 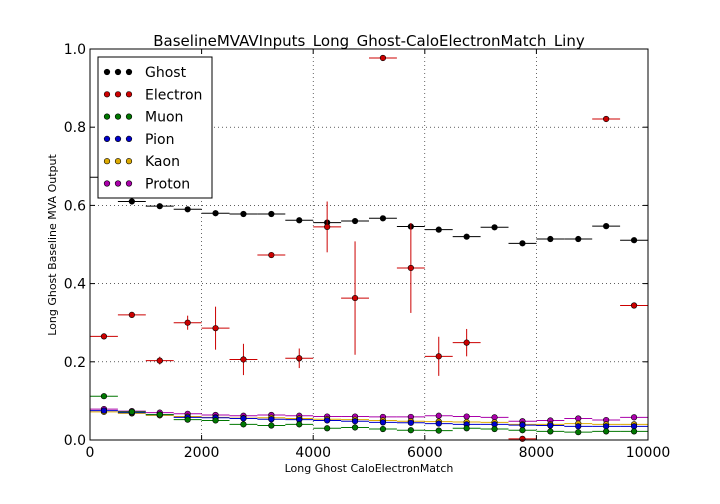 I want to click on y-axis-label: Long Ghost Baseline MVA Output, so click(x=52, y=245).